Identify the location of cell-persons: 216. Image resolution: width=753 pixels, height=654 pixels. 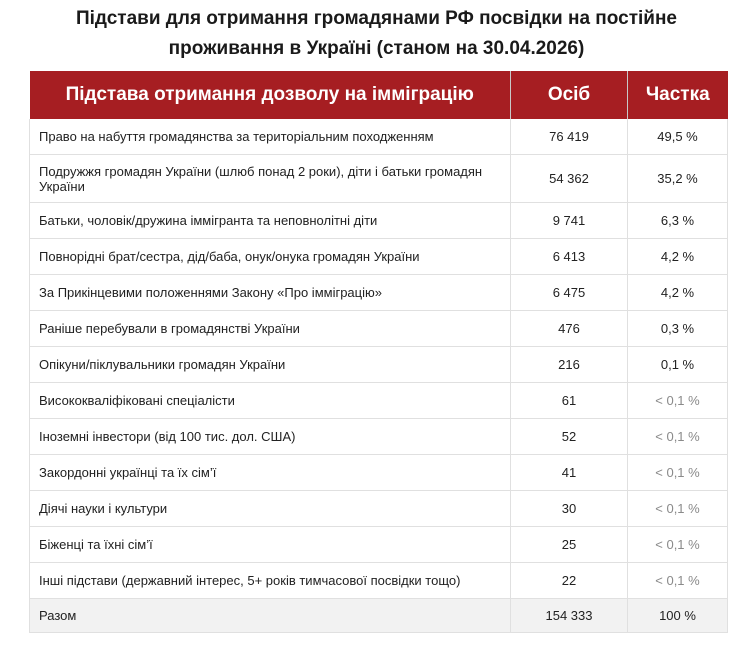
(569, 364).